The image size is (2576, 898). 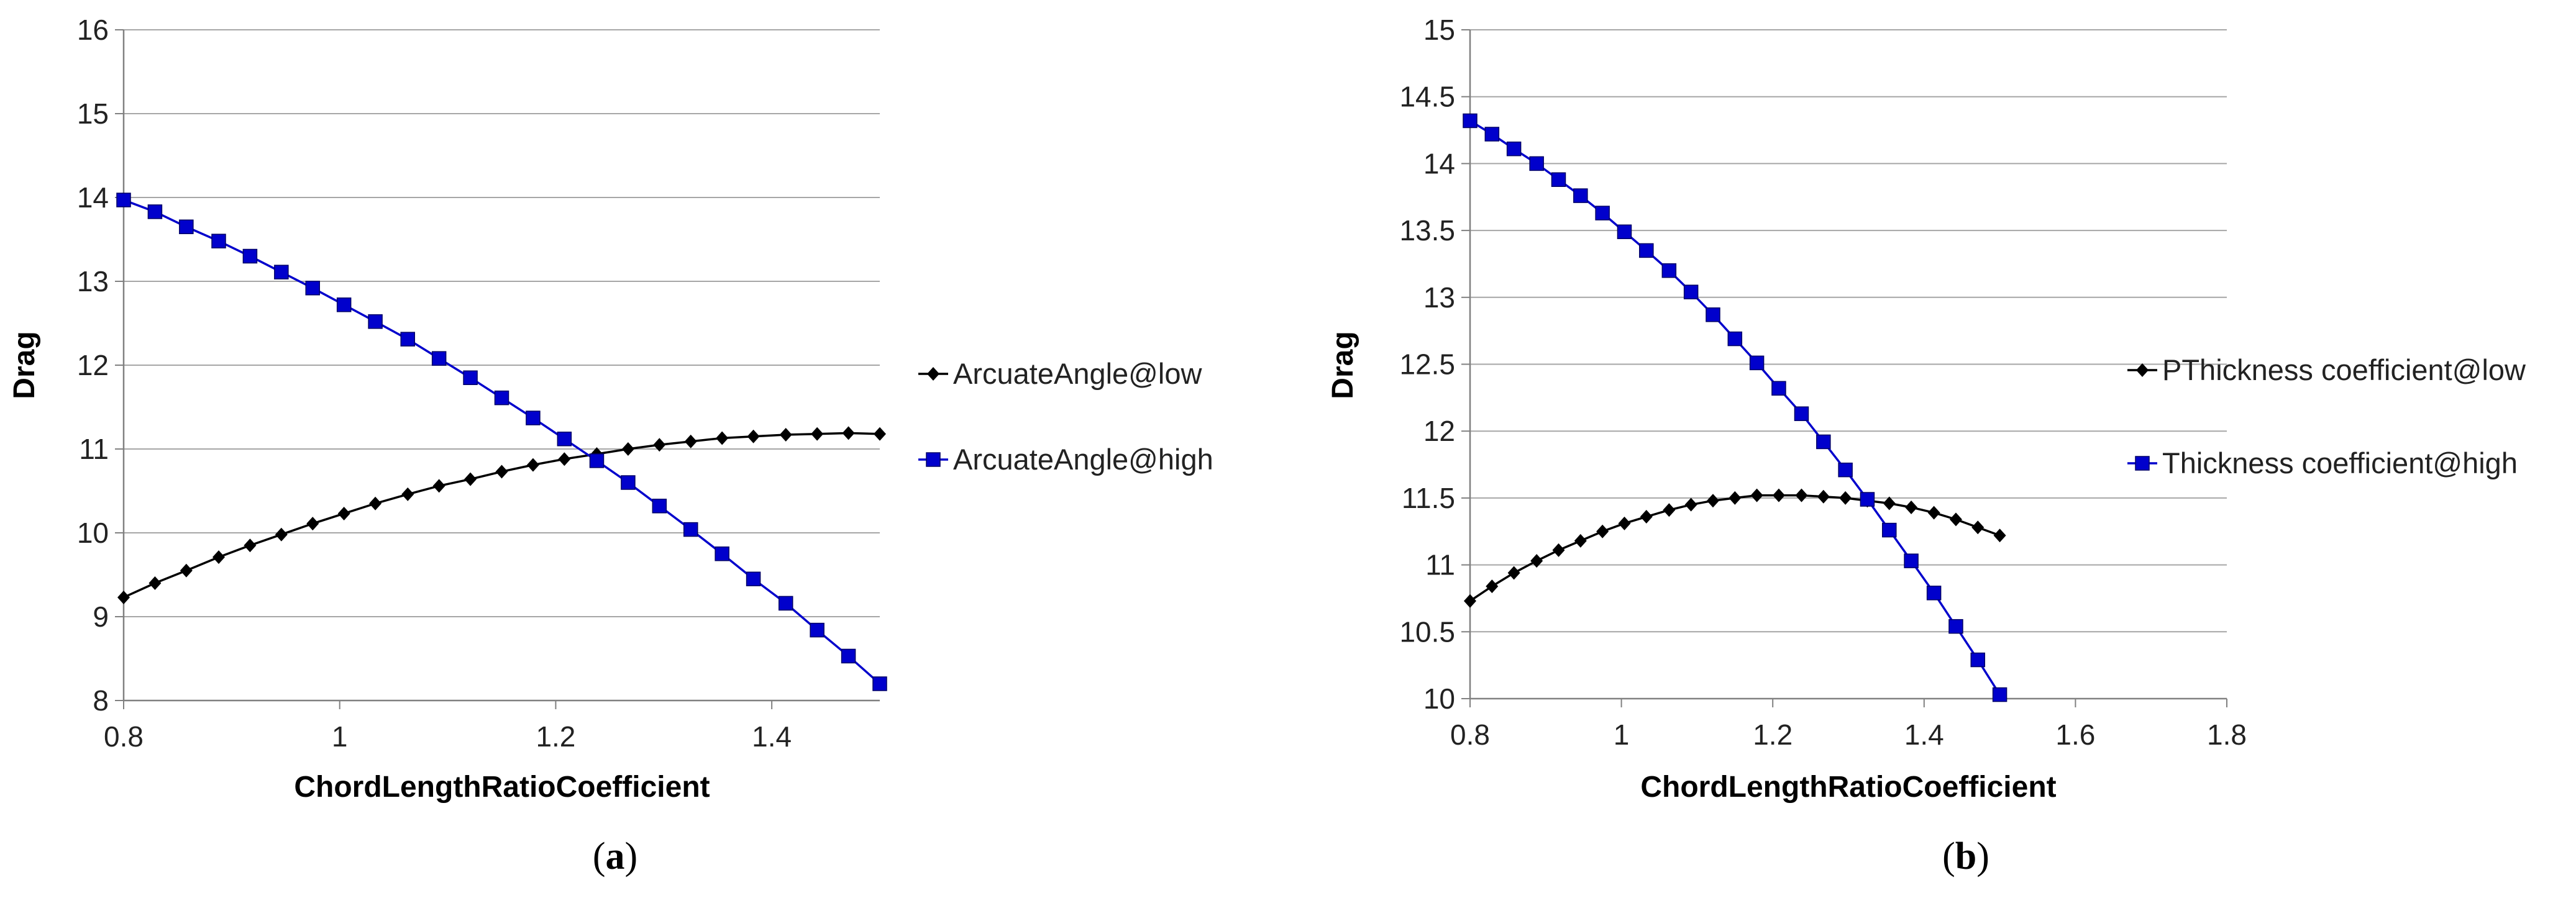 What do you see at coordinates (100, 365) in the screenshot?
I see `y-tick-labels: 8 9 10 11 12 13 14 15 16` at bounding box center [100, 365].